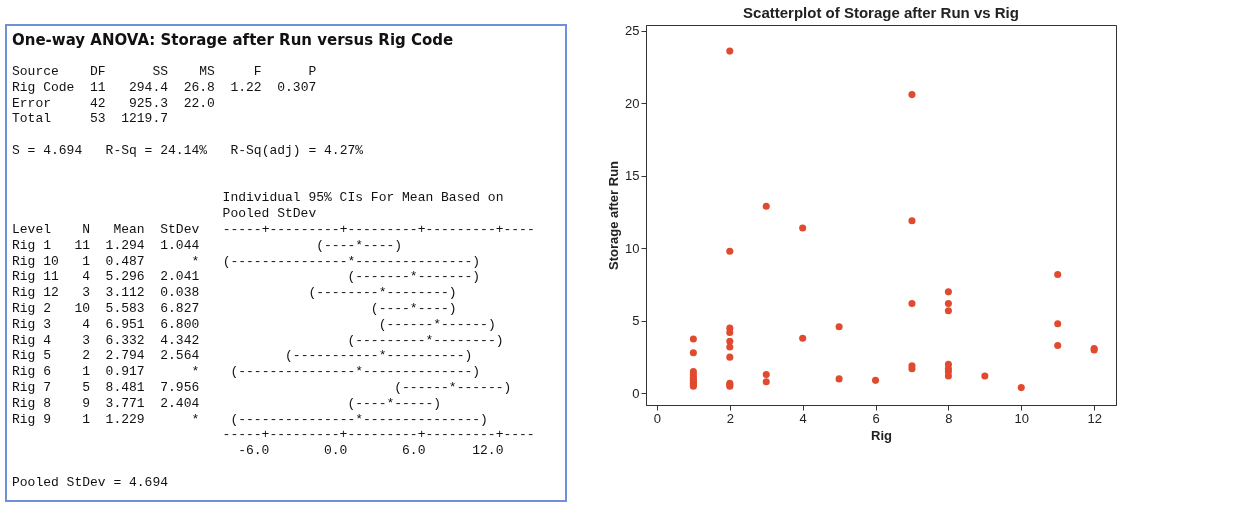 This screenshot has height=506, width=1249. What do you see at coordinates (949, 418) in the screenshot?
I see `x-tick-label: 8` at bounding box center [949, 418].